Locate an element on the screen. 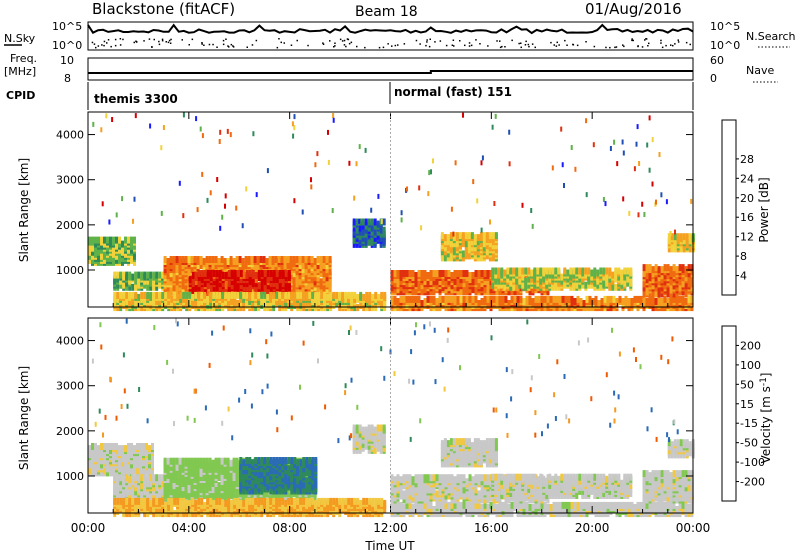 The width and height of the screenshot is (800, 558). nsearch-count-dots is located at coordinates (391, 43).